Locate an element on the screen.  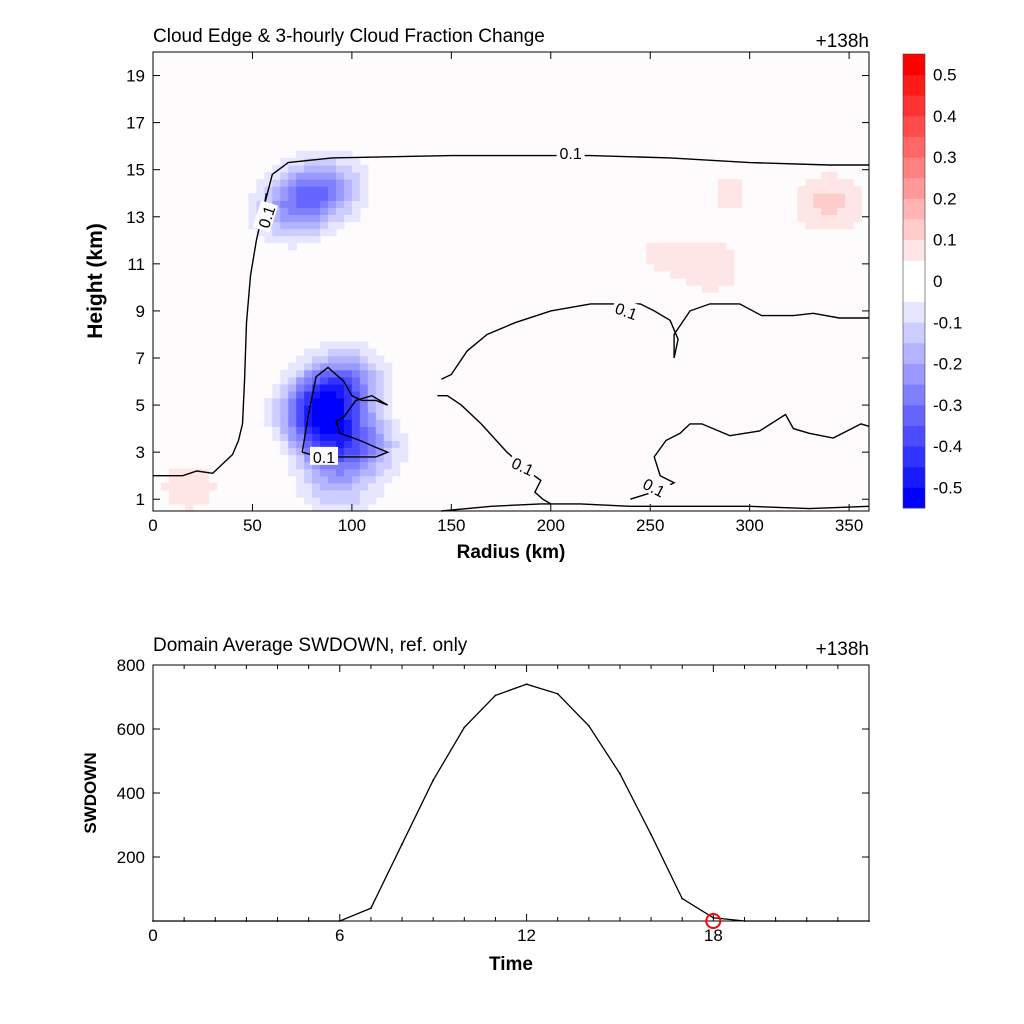
top-y-tick-label: 19 is located at coordinates (135, 76).